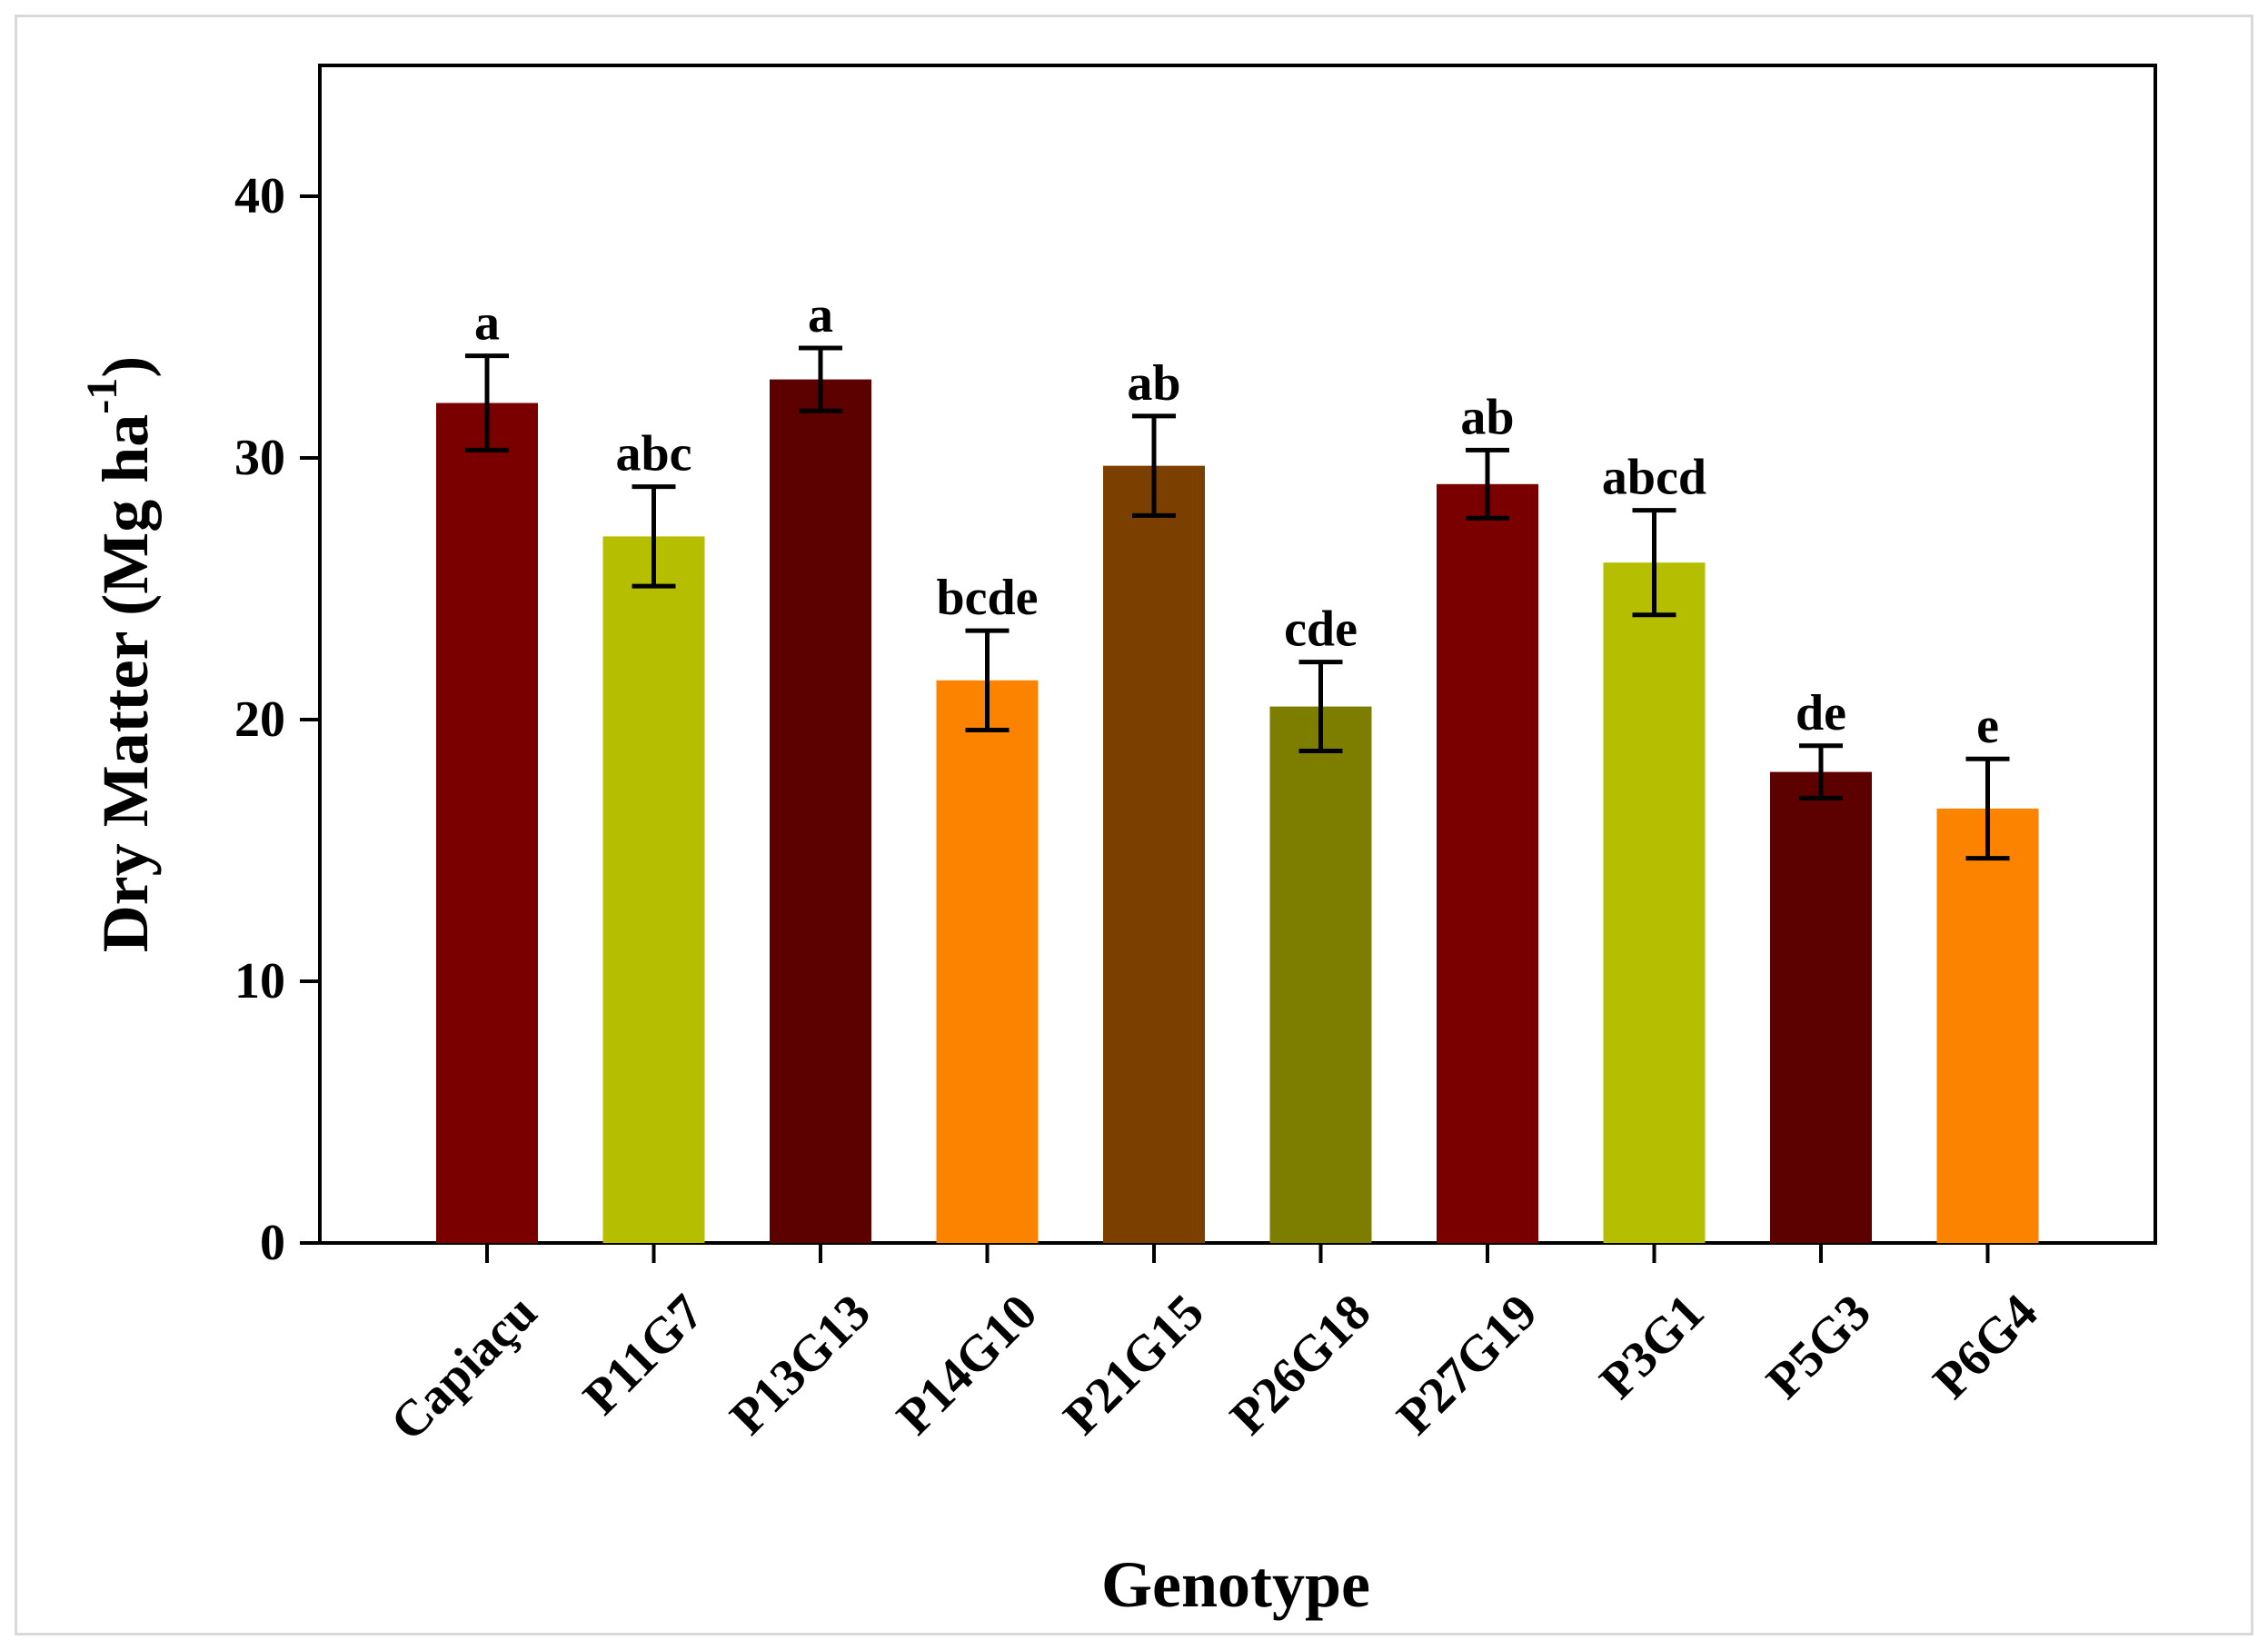 The width and height of the screenshot is (2268, 1650). What do you see at coordinates (1235, 1584) in the screenshot?
I see `x-axis-title: Genotype` at bounding box center [1235, 1584].